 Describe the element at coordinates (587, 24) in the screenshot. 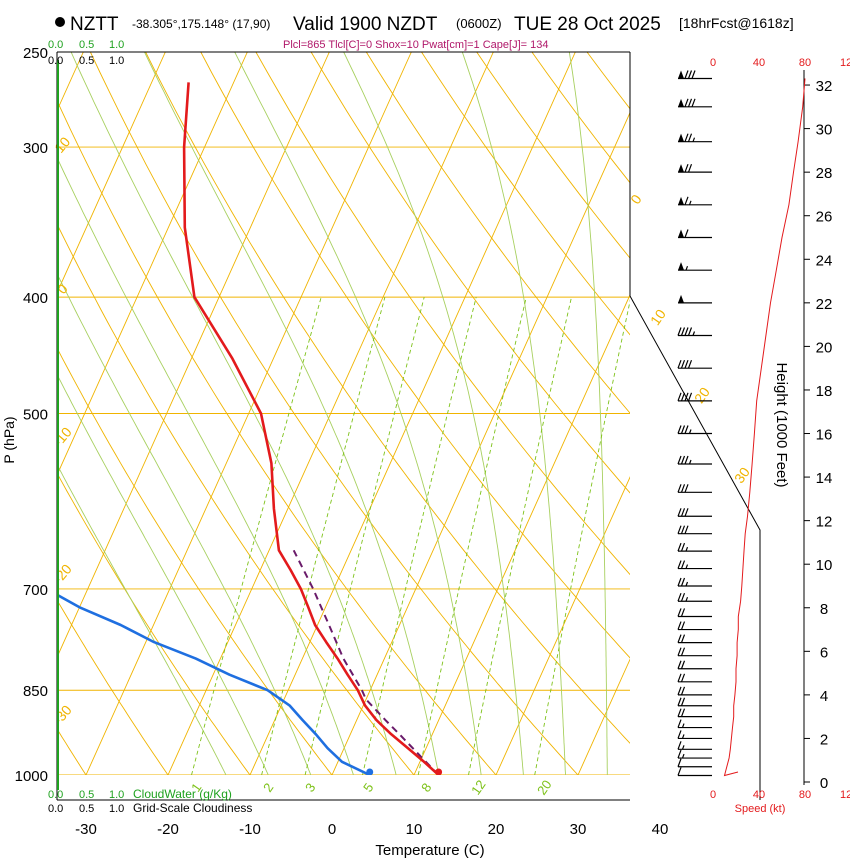

I see `valid-date: TUE 28 Oct 2025` at that location.